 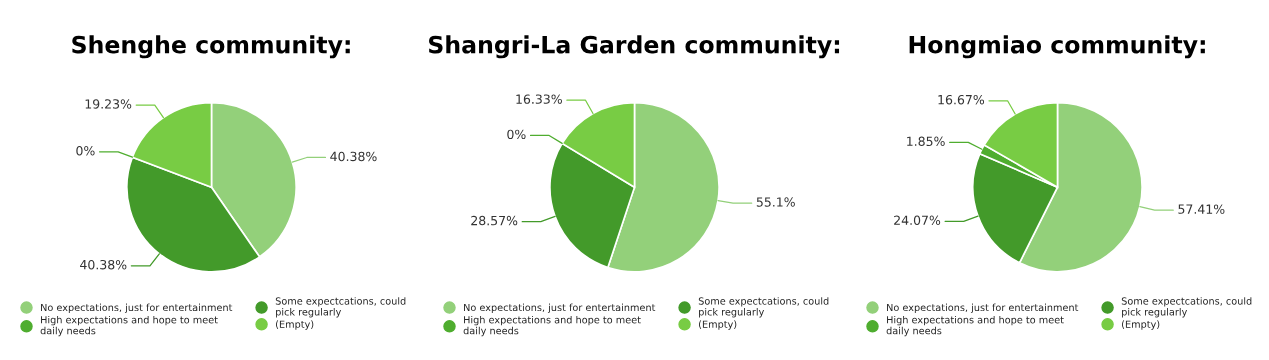 I want to click on data-label: 16.33%, so click(x=539, y=99).